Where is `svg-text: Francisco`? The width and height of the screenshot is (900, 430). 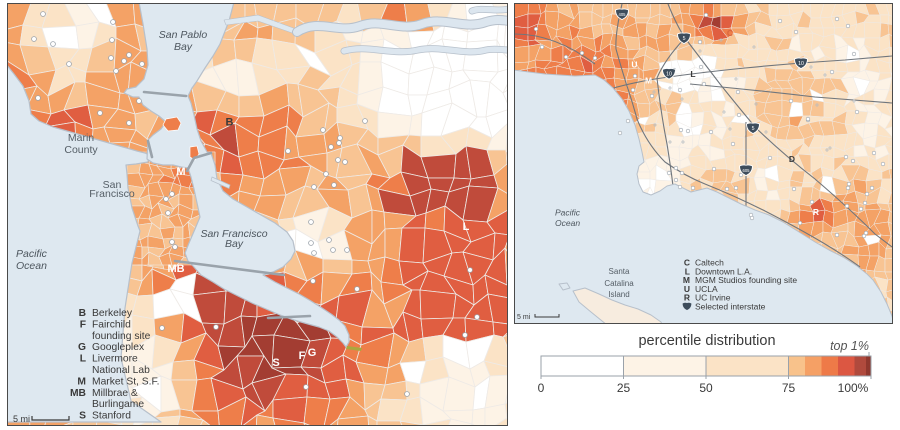
svg-text: Francisco is located at coordinates (112, 194).